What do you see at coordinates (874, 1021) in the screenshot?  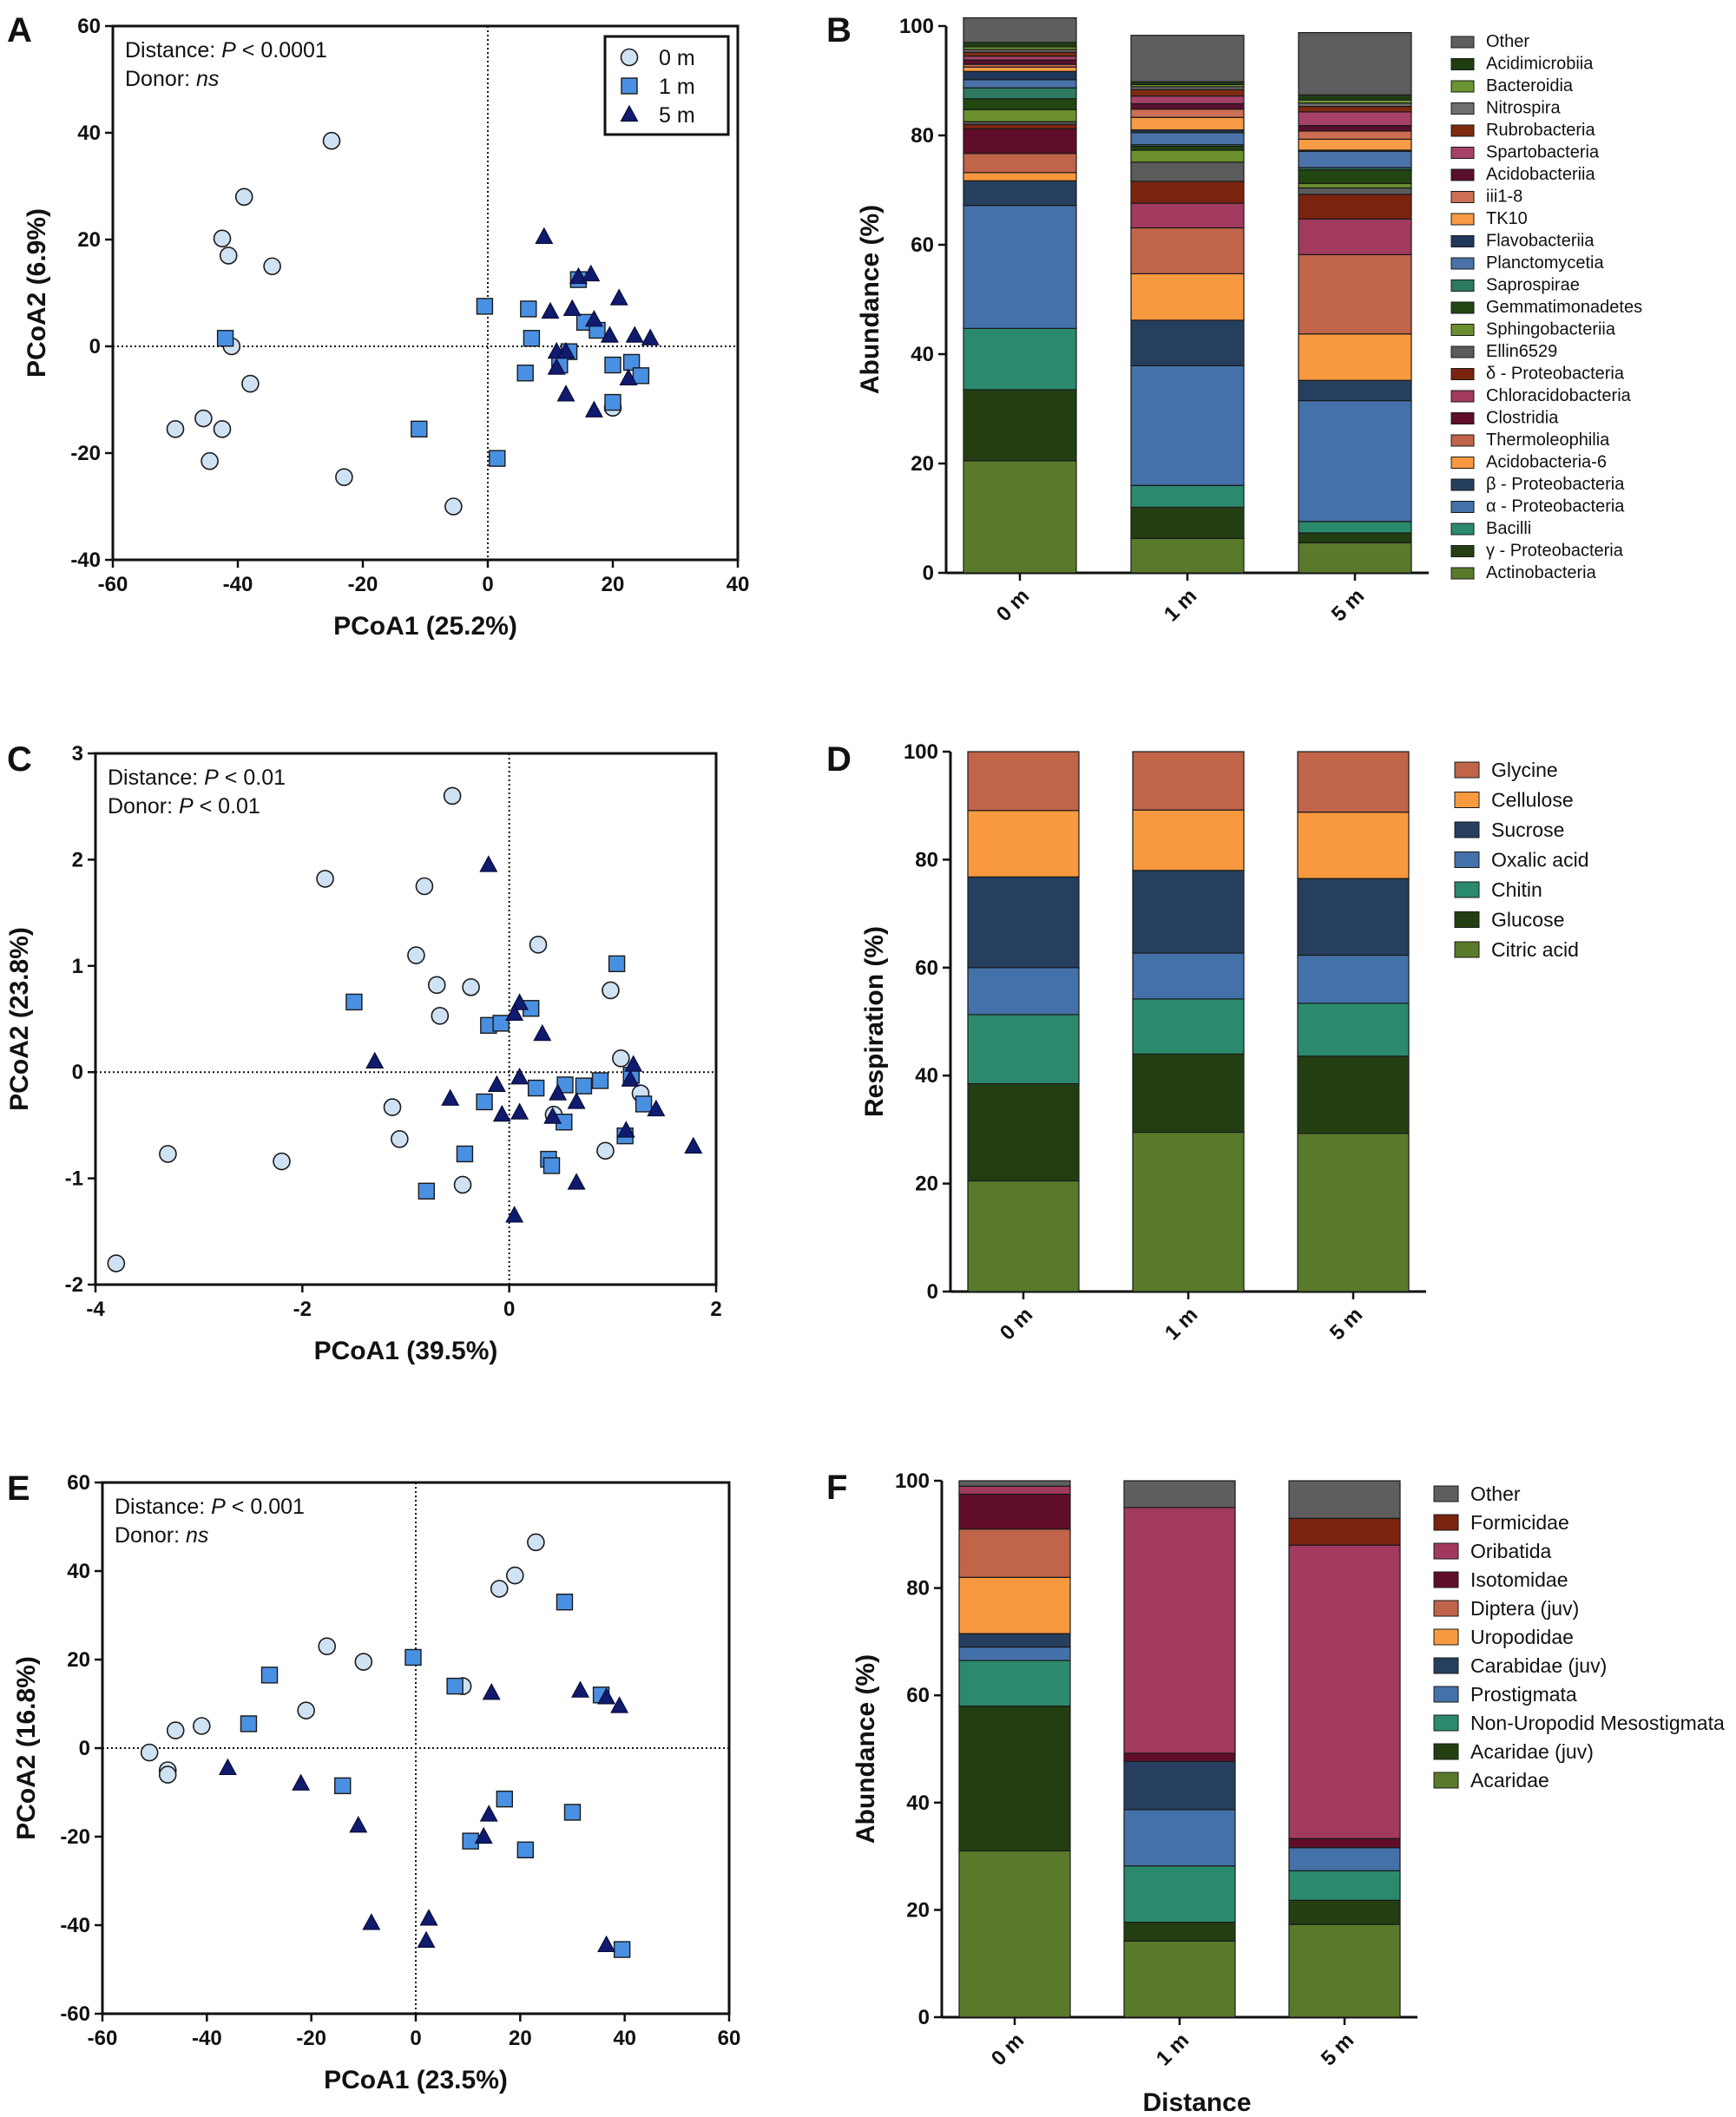 I see `y-axis-label: Respiration (%)` at bounding box center [874, 1021].